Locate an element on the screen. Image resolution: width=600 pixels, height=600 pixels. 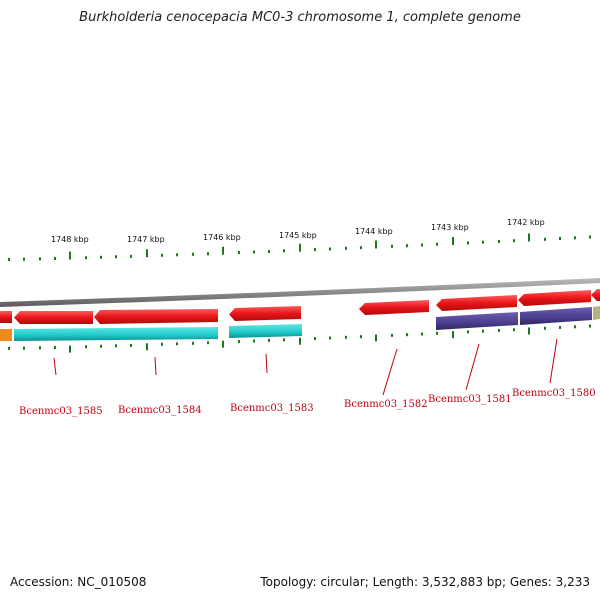
olive-gene is located at coordinates (596, 313).